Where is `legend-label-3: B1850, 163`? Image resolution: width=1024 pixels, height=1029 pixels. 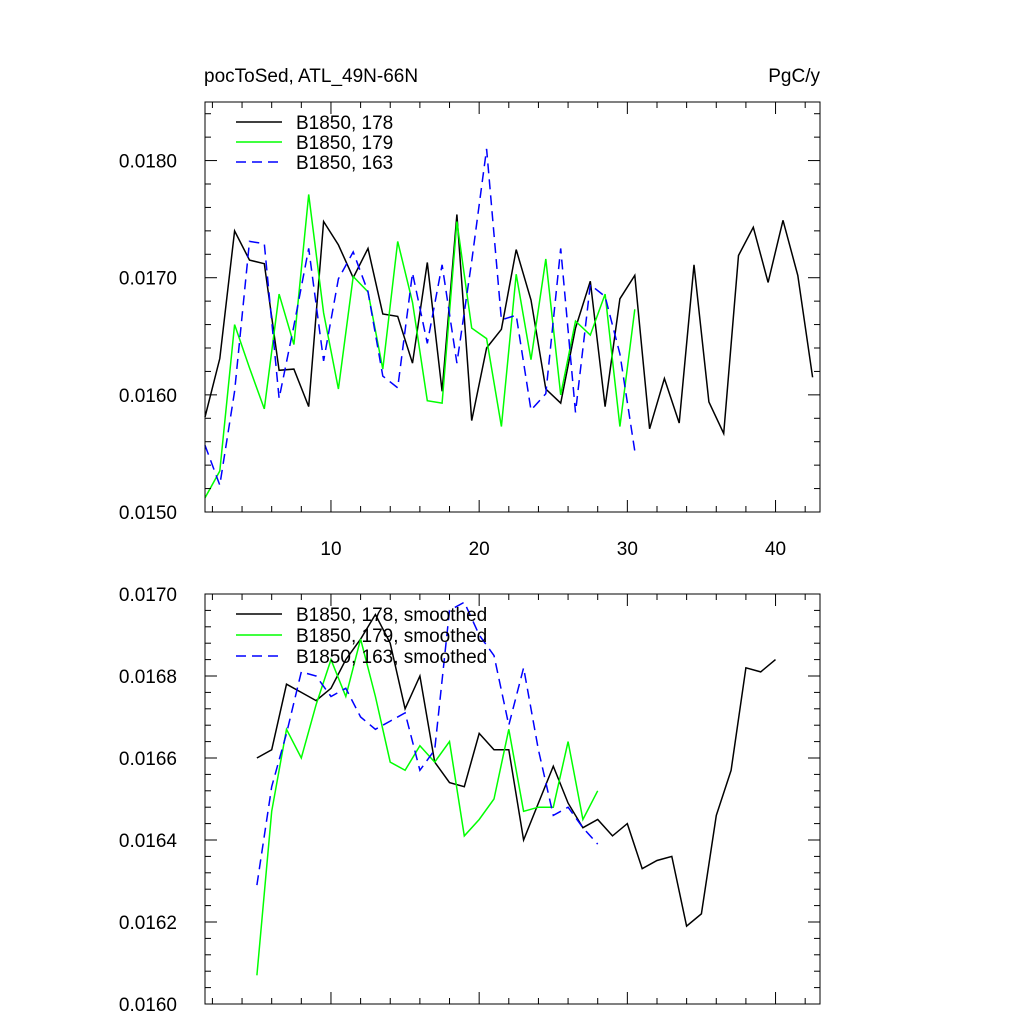 legend-label-3: B1850, 163 is located at coordinates (344, 163).